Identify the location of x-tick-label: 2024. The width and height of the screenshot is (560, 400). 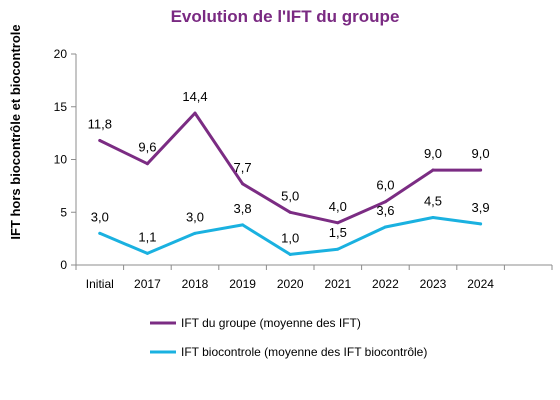
(480, 284).